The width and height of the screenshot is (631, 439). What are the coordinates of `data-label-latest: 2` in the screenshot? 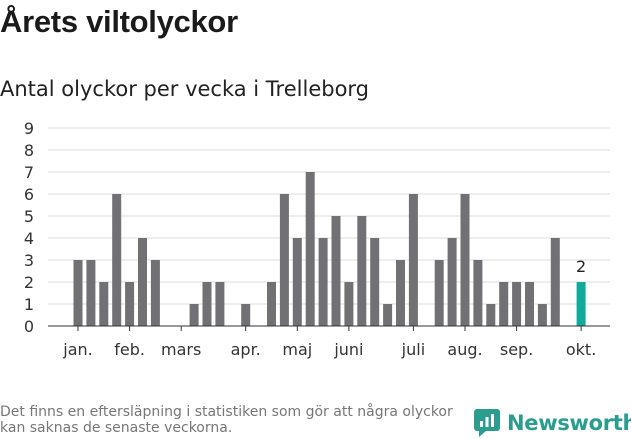 It's located at (581, 266).